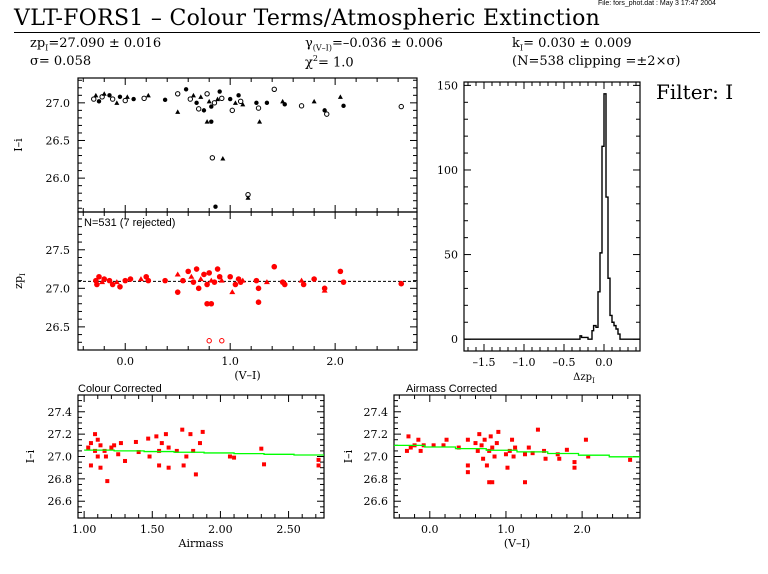 Image resolution: width=768 pixels, height=574 pixels. I want to click on x-tick-label: 1.0, so click(230, 361).